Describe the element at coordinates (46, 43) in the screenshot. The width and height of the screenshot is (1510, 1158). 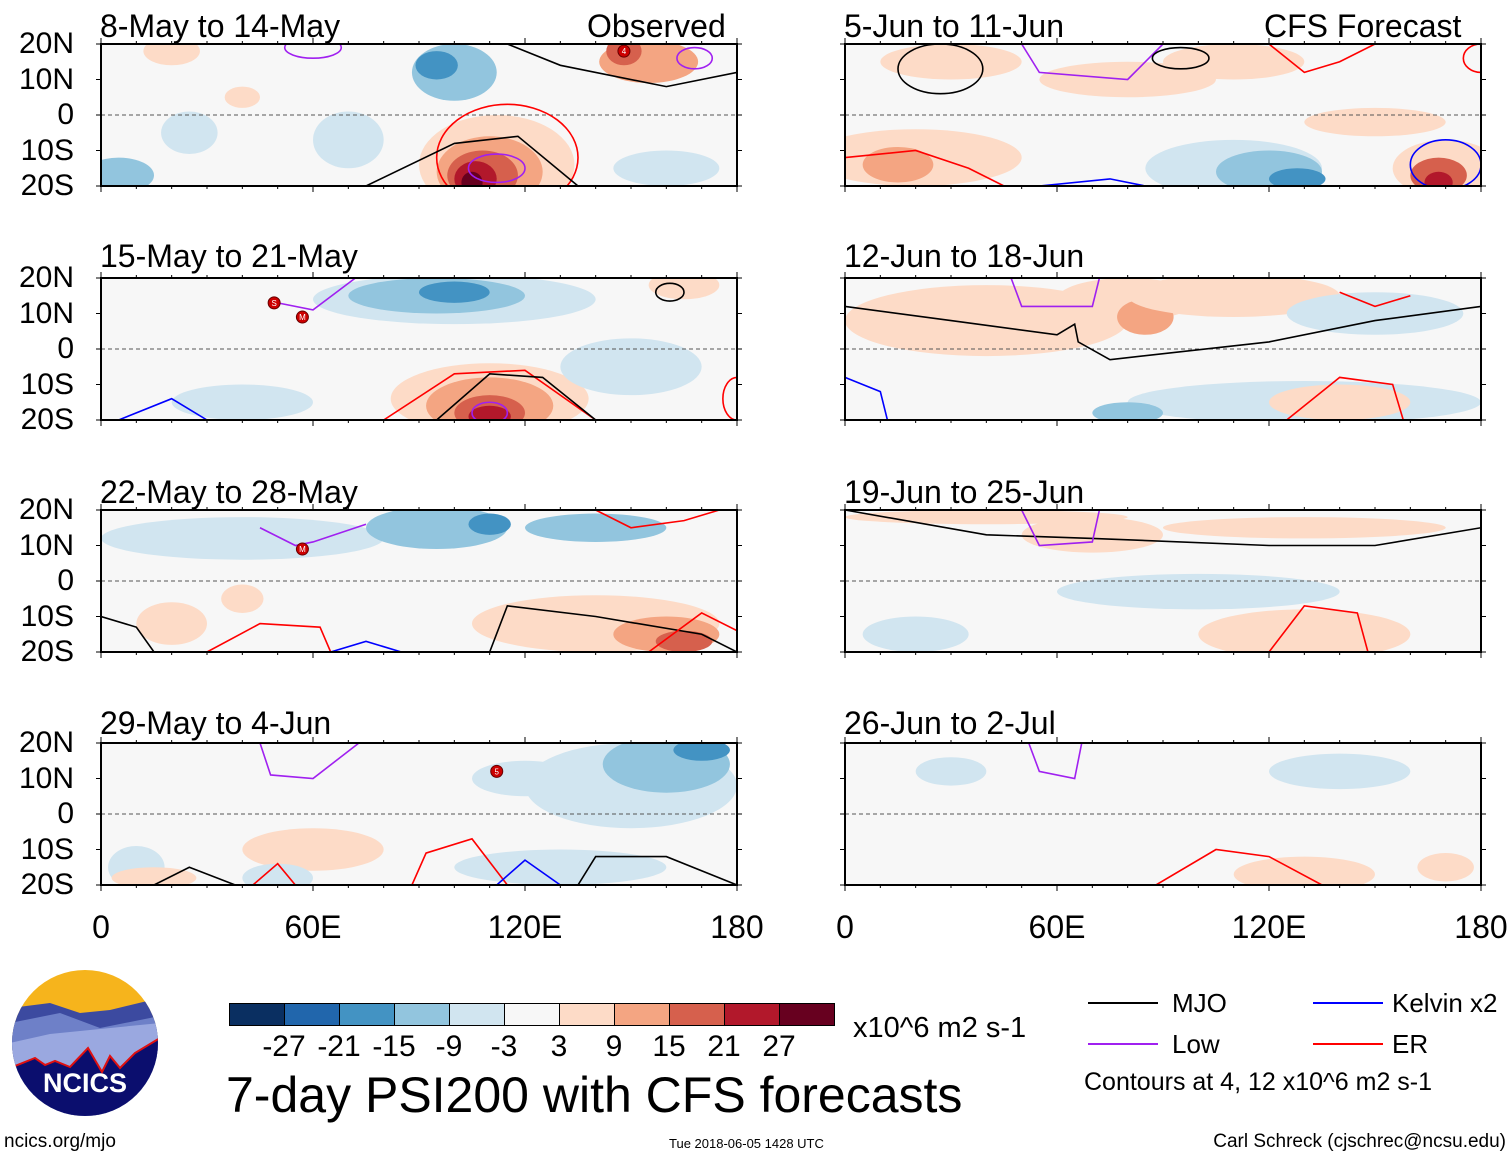
I see `y-tick-label: 20N` at that location.